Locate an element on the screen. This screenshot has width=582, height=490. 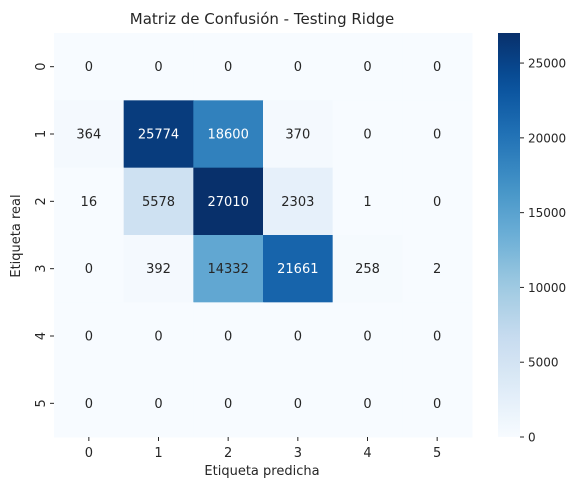
heatmap-cell-value: 370 is located at coordinates (297, 135).